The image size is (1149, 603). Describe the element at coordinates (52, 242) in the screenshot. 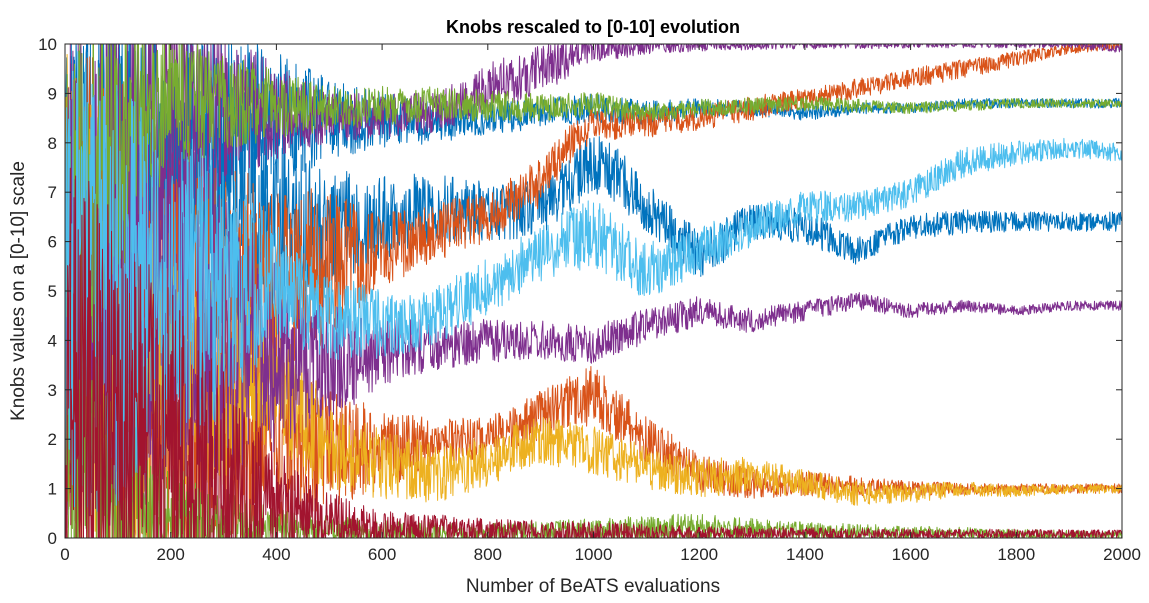

I see `y-tick-label: 6` at that location.